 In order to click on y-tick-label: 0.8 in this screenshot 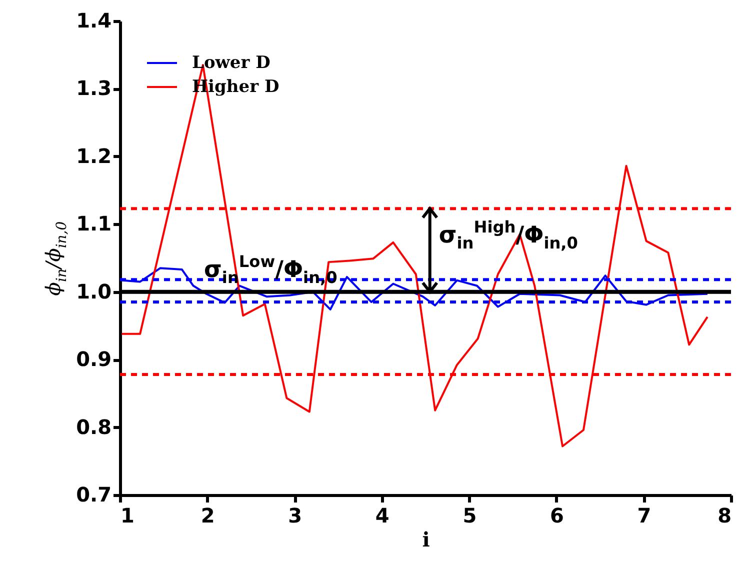, I will do `click(94, 426)`.